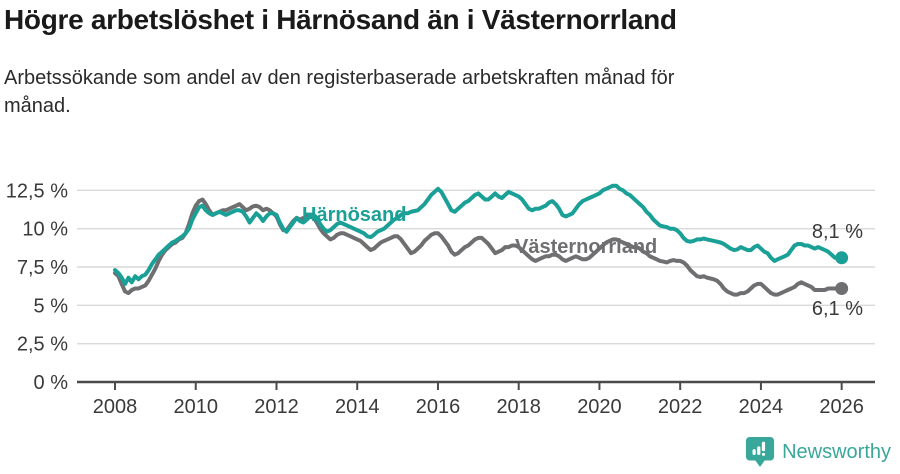 The height and width of the screenshot is (474, 900). Describe the element at coordinates (754, 452) in the screenshot. I see `bar-short` at that location.